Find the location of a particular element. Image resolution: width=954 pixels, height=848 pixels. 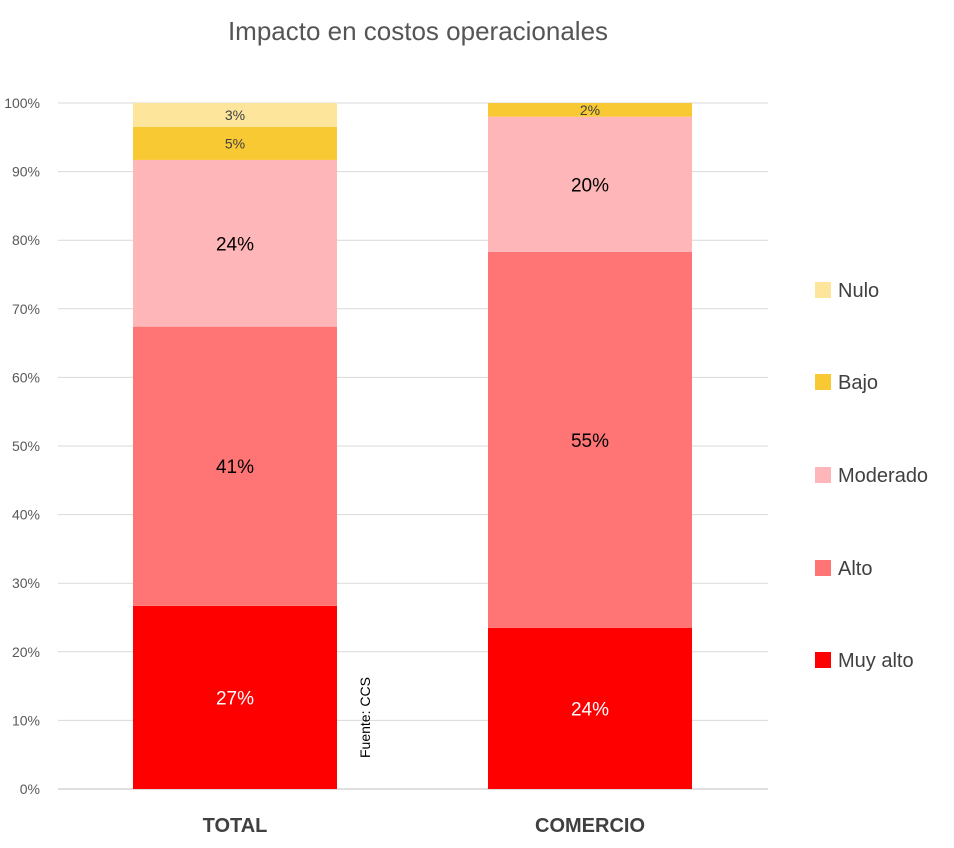

y-tick-label: 70% is located at coordinates (26, 309).